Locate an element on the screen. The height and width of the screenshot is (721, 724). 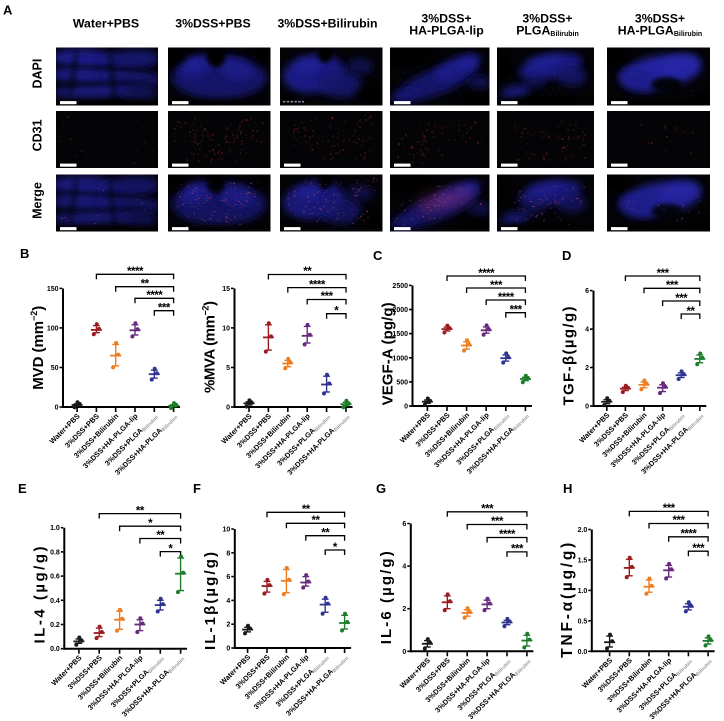
svg-text: 2500 is located at coordinates (400, 286).